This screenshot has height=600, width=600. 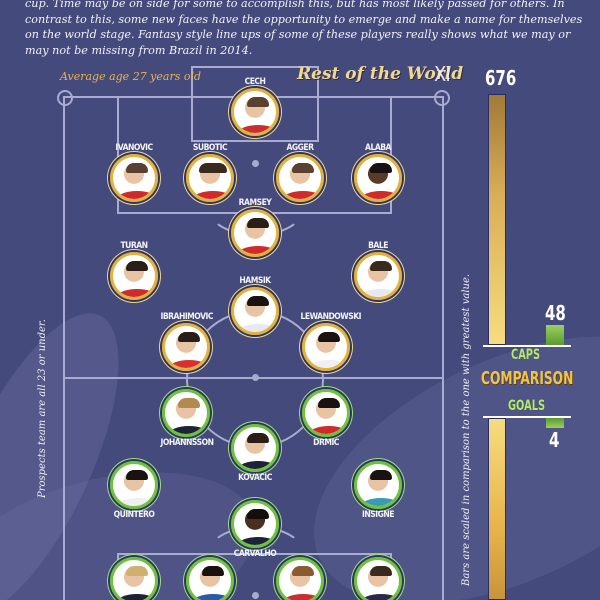 What do you see at coordinates (300, 148) in the screenshot?
I see `player-name: AGGER` at bounding box center [300, 148].